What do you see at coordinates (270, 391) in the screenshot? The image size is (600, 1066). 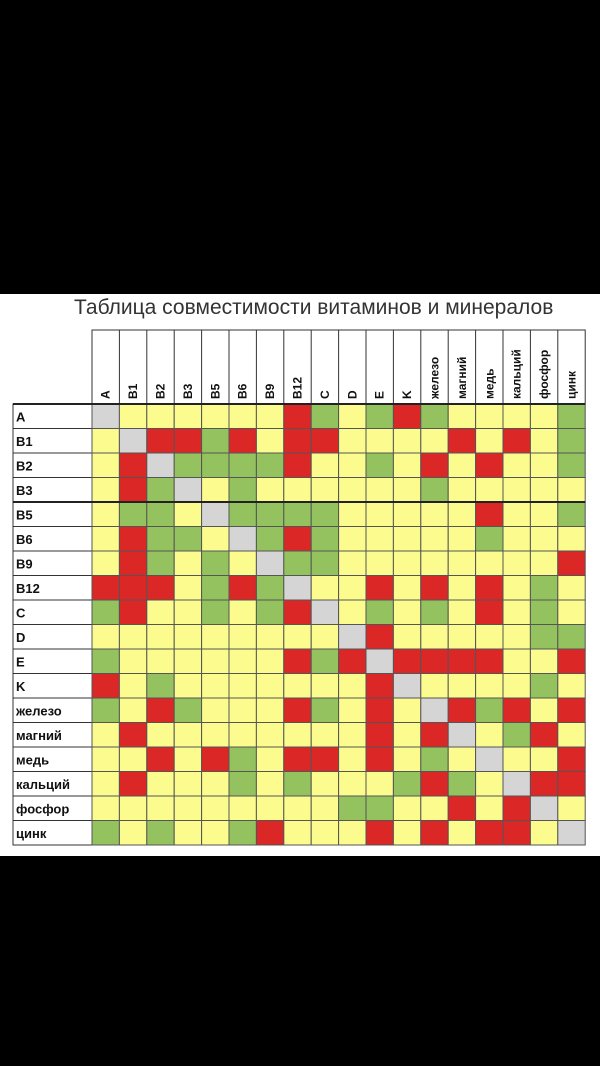 I see `column-label: B9` at bounding box center [270, 391].